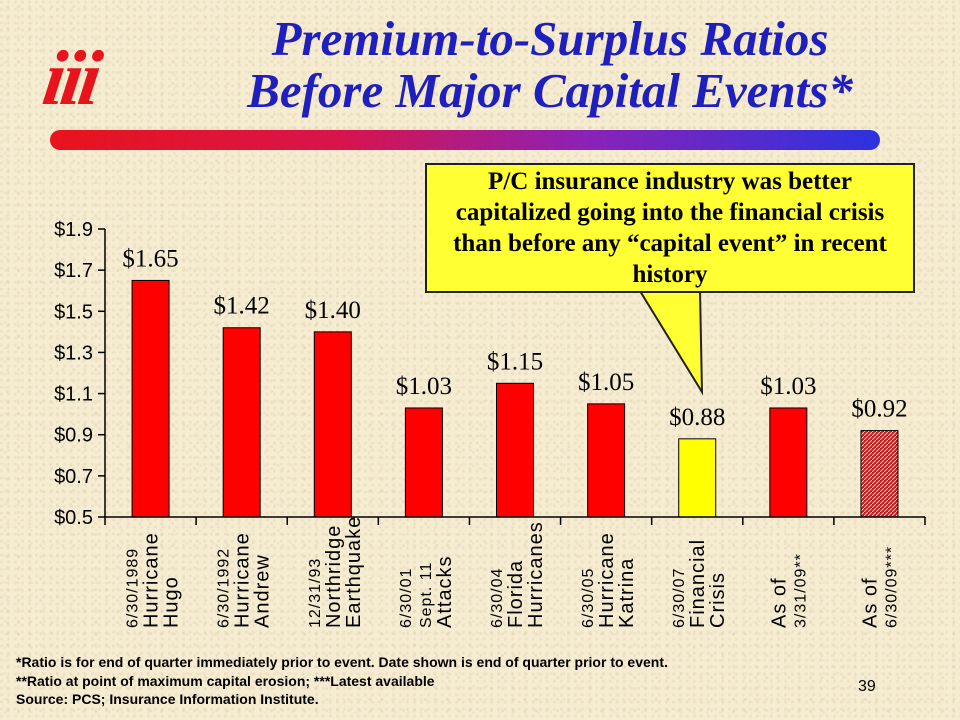 The height and width of the screenshot is (720, 960). What do you see at coordinates (515, 361) in the screenshot?
I see `bar-data-label: $1.15` at bounding box center [515, 361].